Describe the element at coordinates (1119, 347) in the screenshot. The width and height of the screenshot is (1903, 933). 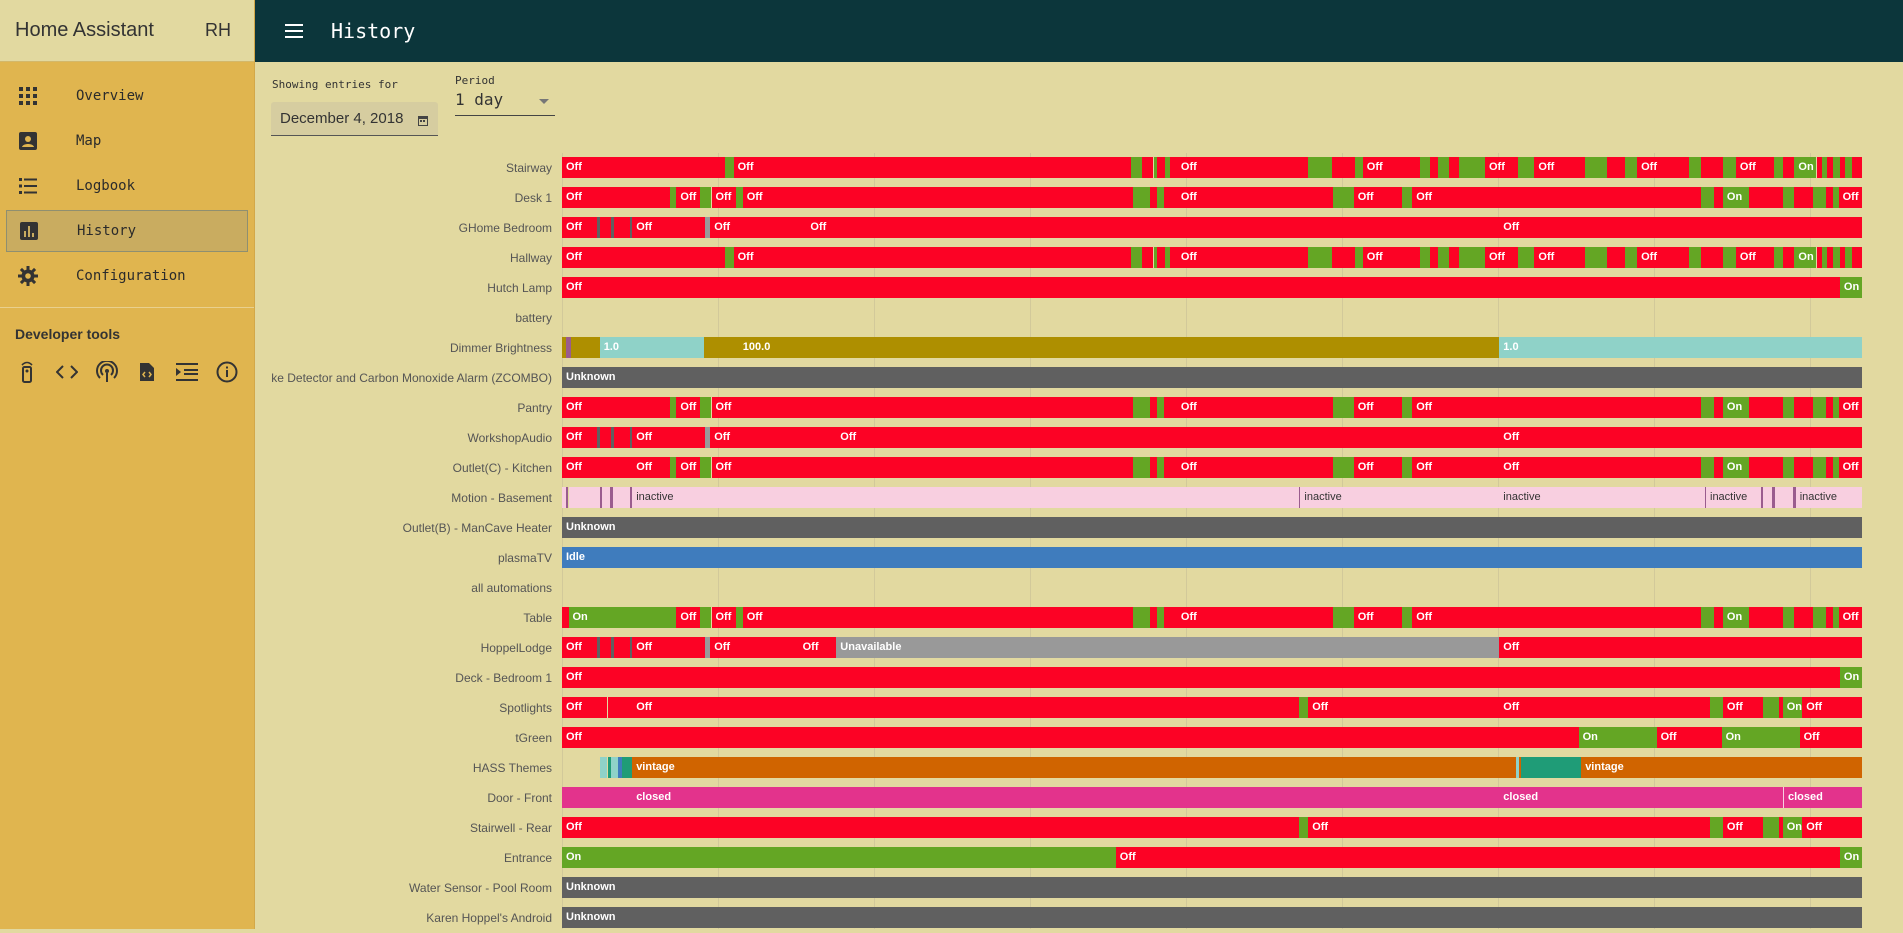
I see `state-segment: 100.0` at that location.